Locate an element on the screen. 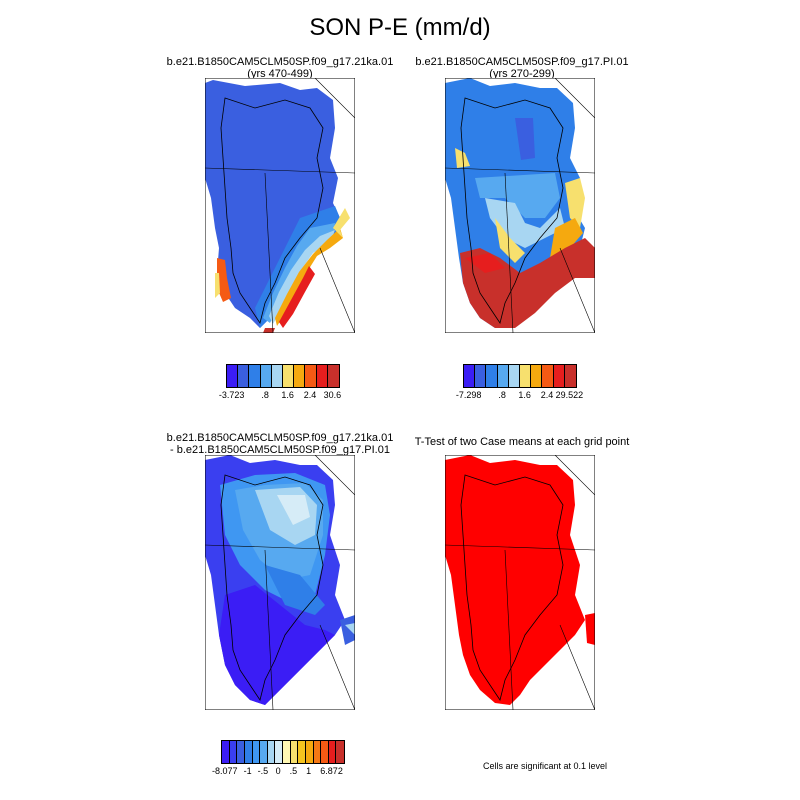 The height and width of the screenshot is (800, 800). colorbar-tick-label: .5 is located at coordinates (293, 771).